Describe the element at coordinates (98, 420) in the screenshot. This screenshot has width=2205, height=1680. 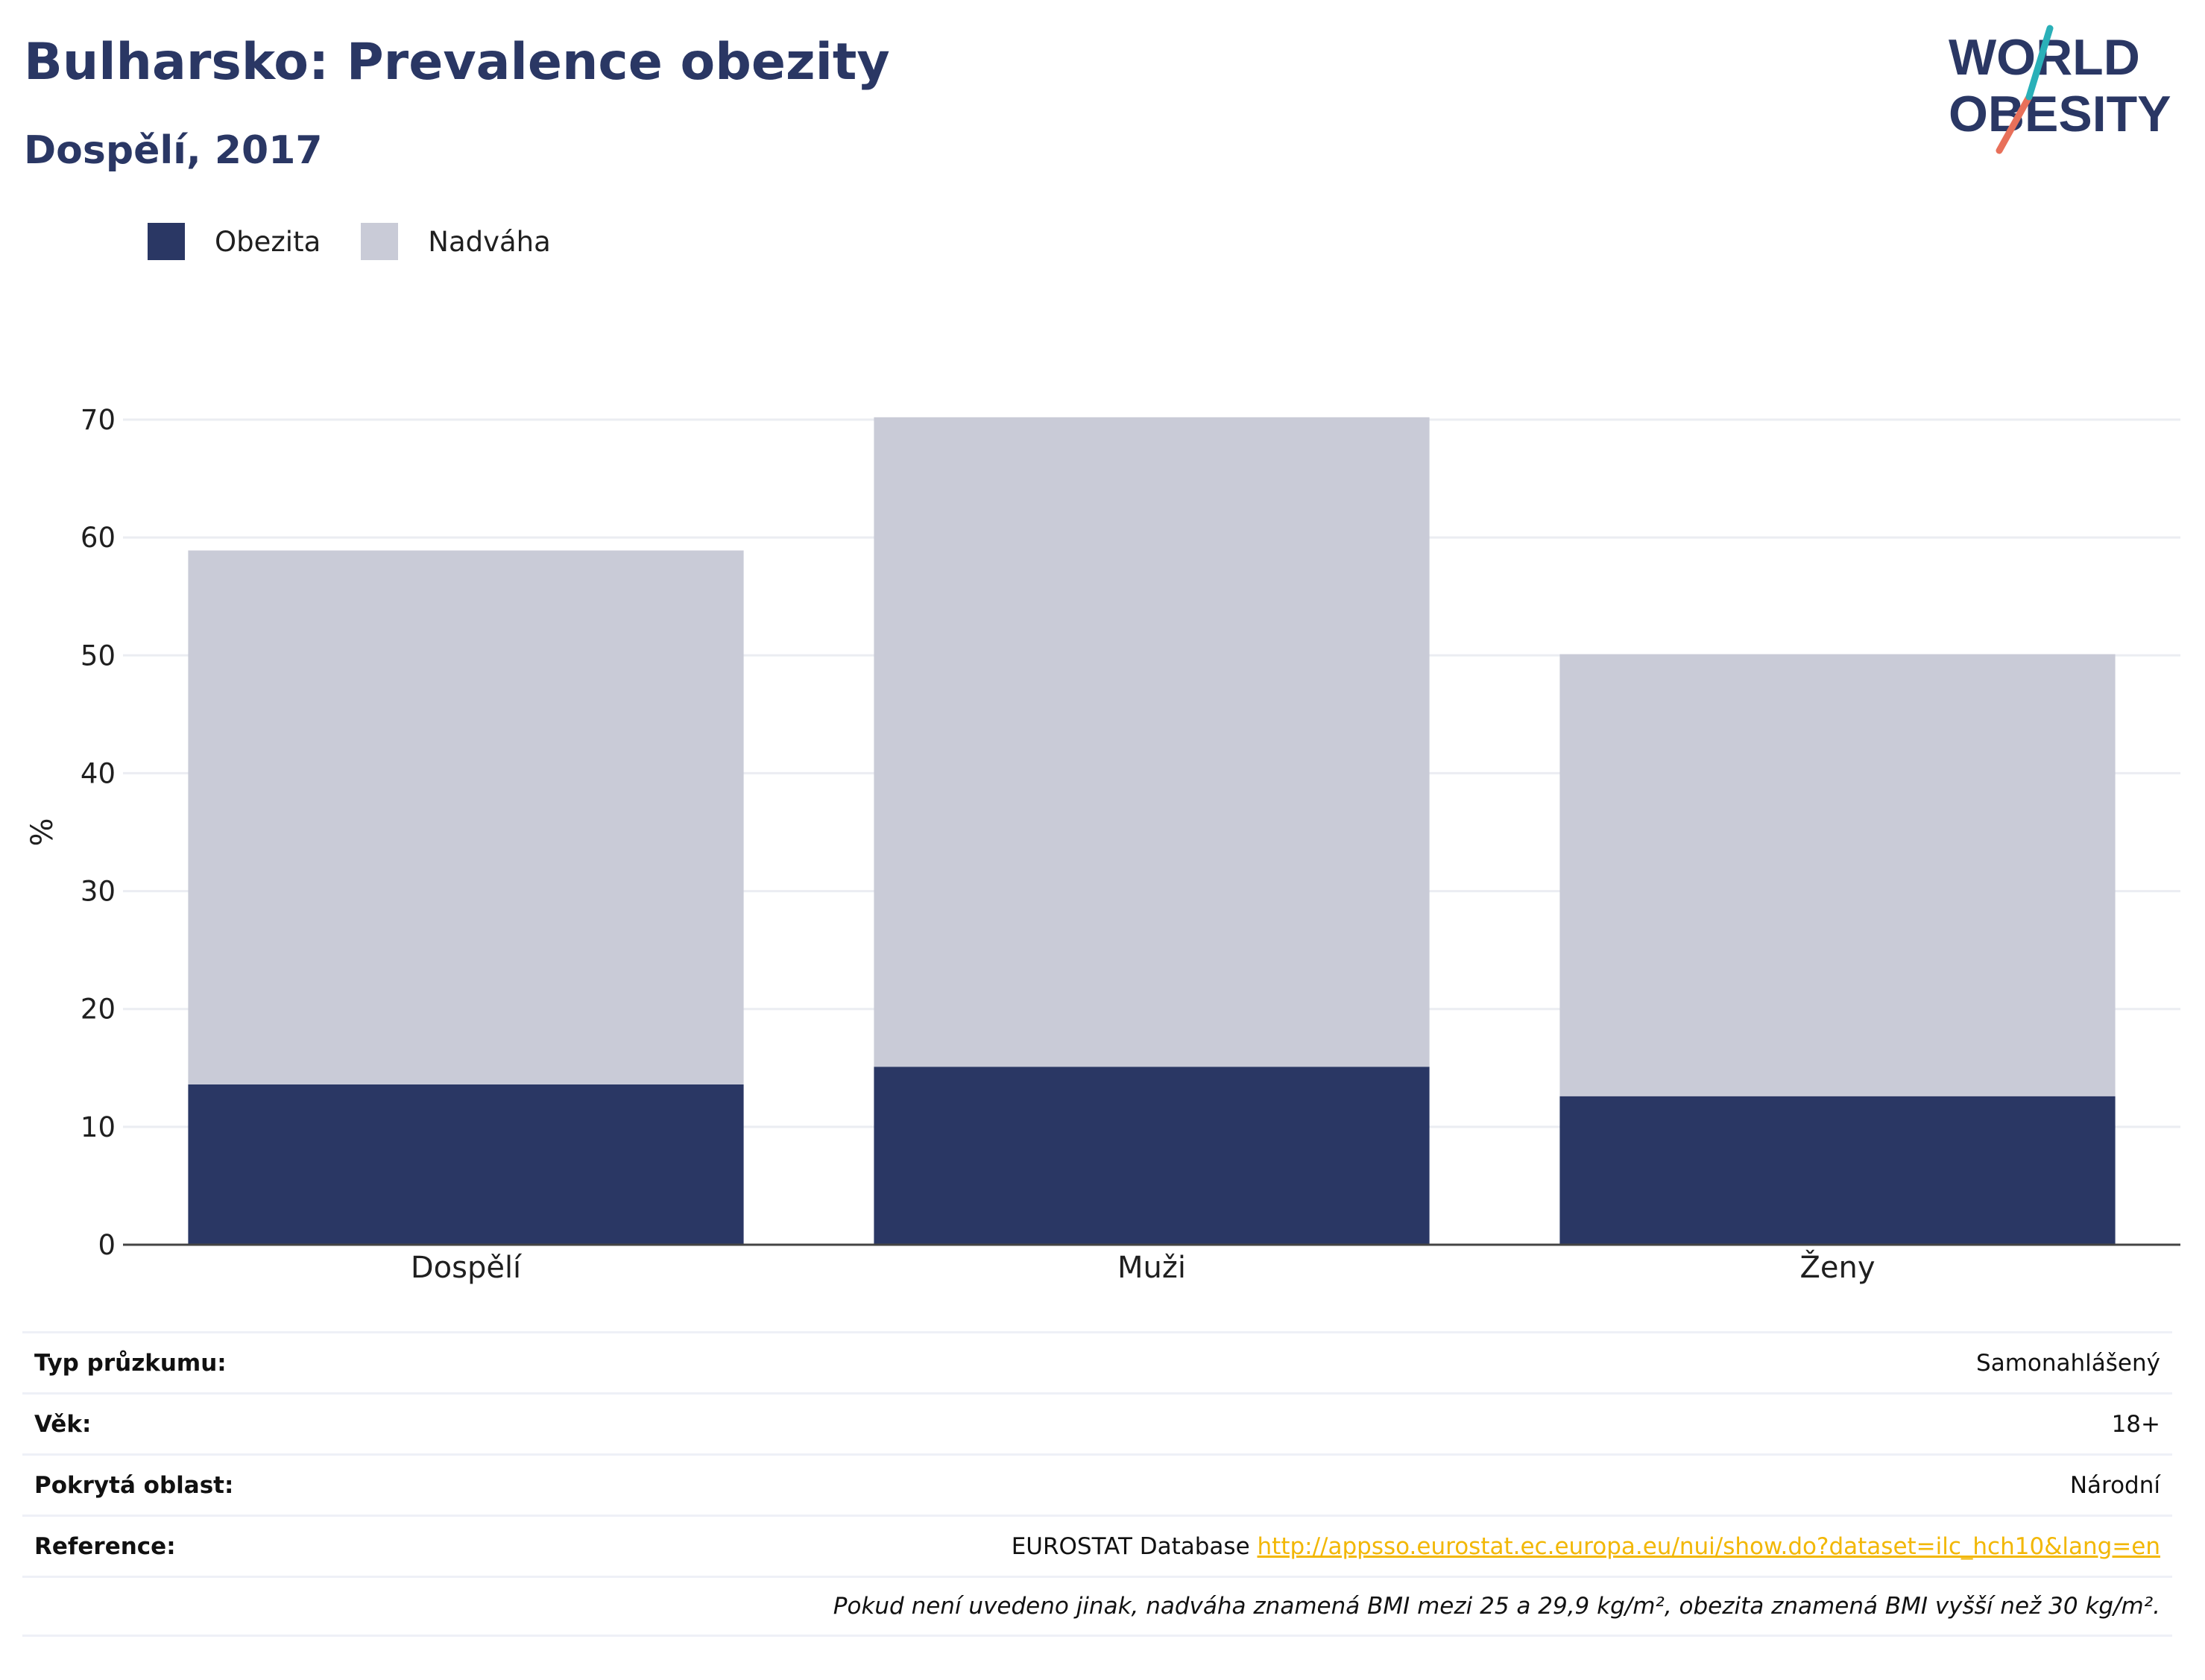
I see `y-tick-label: 70` at that location.